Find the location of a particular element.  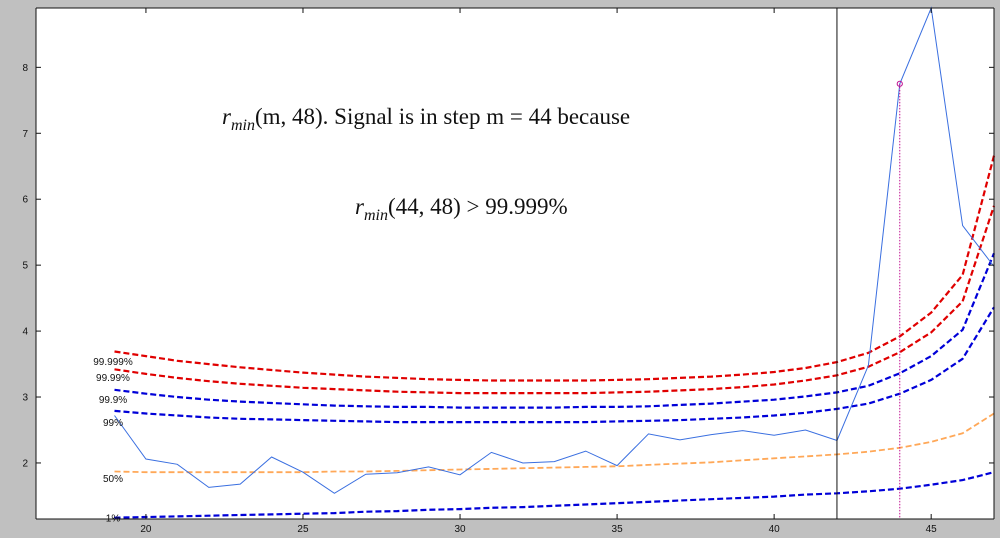

y-tick-label-8: 8 is located at coordinates (25, 68).